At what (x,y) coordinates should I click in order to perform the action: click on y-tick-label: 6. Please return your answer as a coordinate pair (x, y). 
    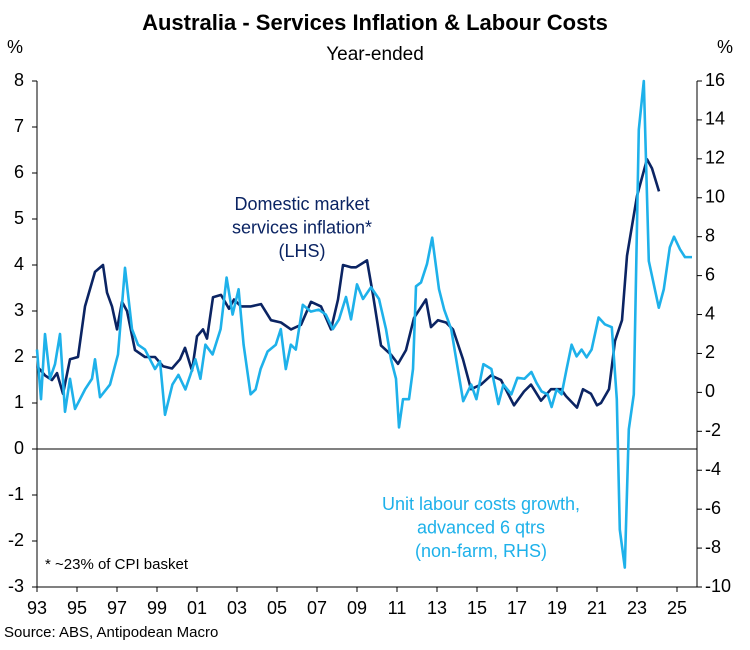
    Looking at the image, I should click on (19, 172).